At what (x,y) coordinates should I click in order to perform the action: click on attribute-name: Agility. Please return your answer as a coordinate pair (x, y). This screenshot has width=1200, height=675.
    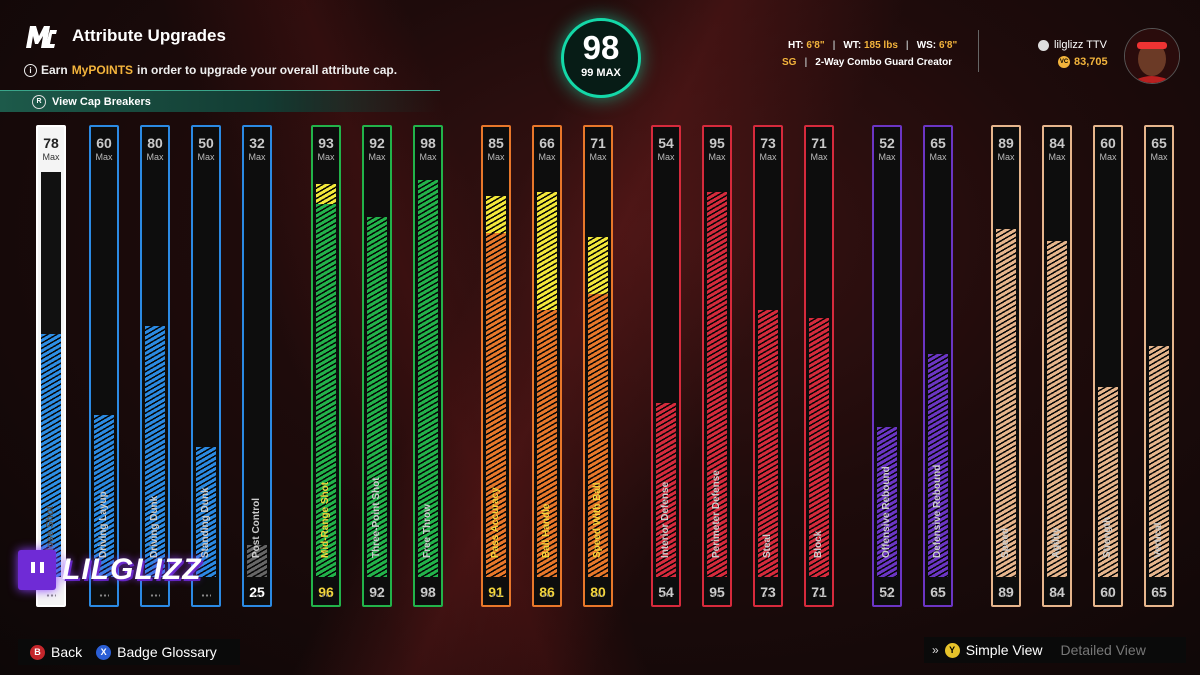
    Looking at the image, I should click on (1056, 542).